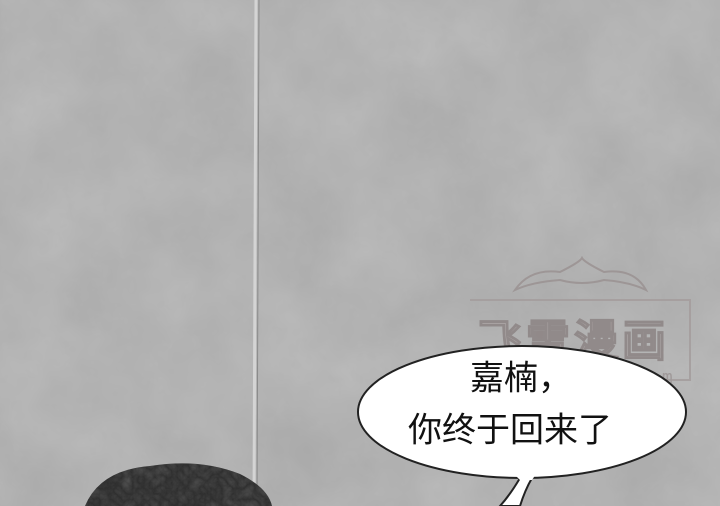 This screenshot has width=720, height=506. What do you see at coordinates (516, 491) in the screenshot?
I see `bubble-tail` at bounding box center [516, 491].